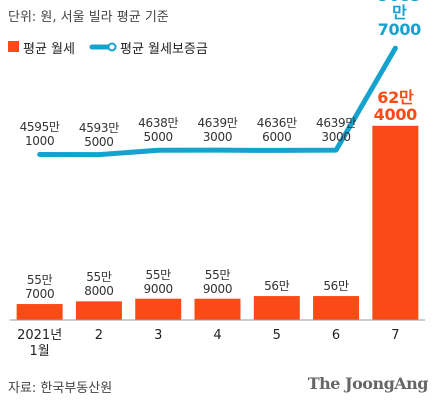 This screenshot has width=438, height=403. Describe the element at coordinates (164, 49) in the screenshot. I see `legend-label: 평균 월세보증금` at that location.